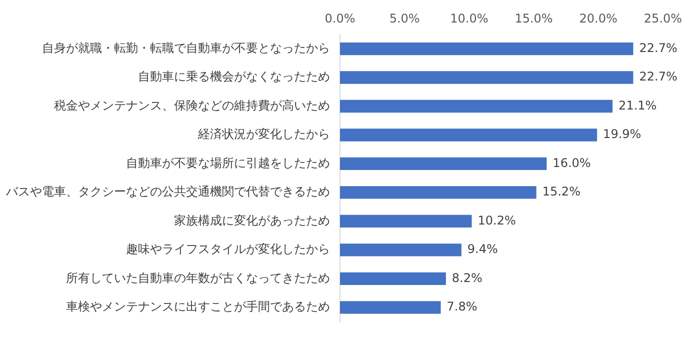  Describe the element at coordinates (598, 18) in the screenshot. I see `x-tick-label: 20.0%` at that location.